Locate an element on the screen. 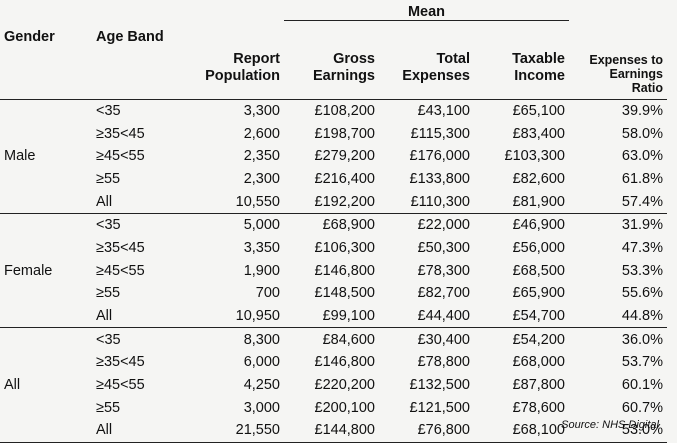 The width and height of the screenshot is (677, 443). total-expenses-header: Total Expenses is located at coordinates (426, 60).